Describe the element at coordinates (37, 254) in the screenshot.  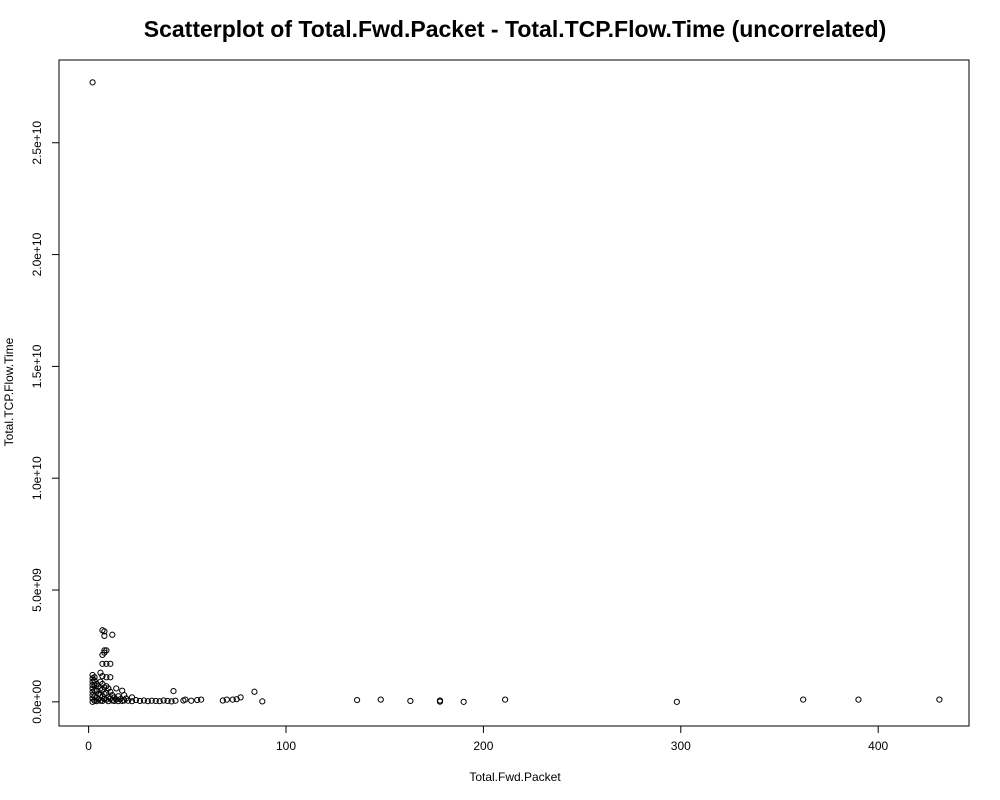
I see `y-tick-label: 2.0e+10` at that location.